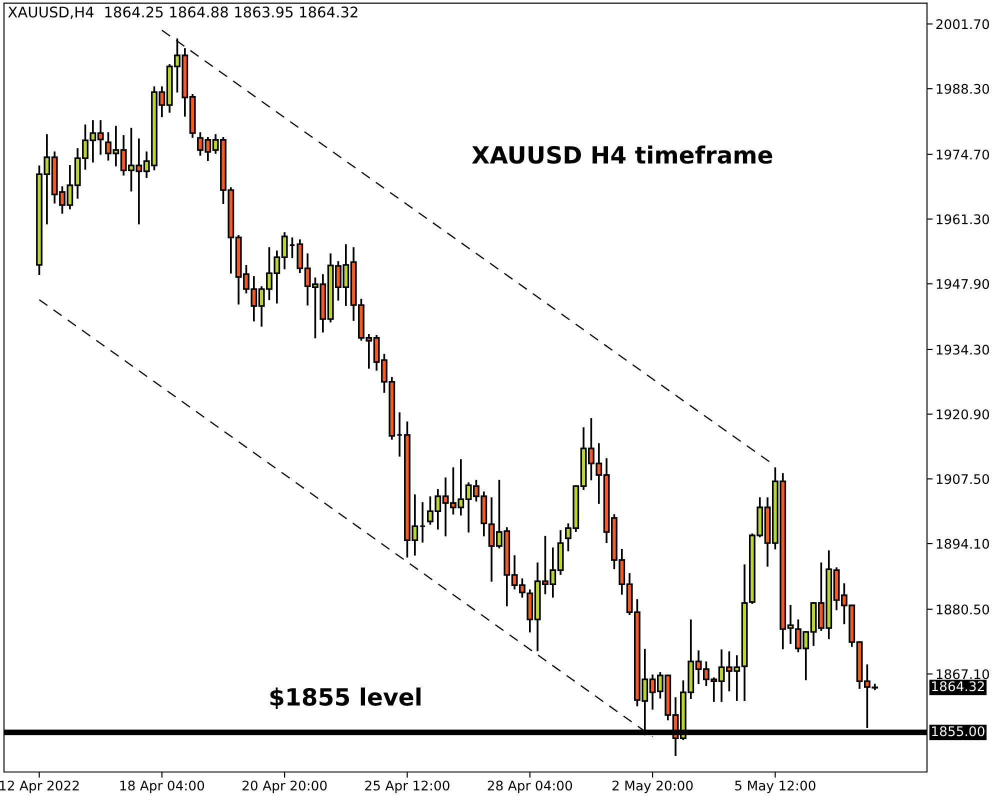 This screenshot has height=800, width=1000. What do you see at coordinates (963, 349) in the screenshot?
I see `y-tick-label: 1934.30` at bounding box center [963, 349].